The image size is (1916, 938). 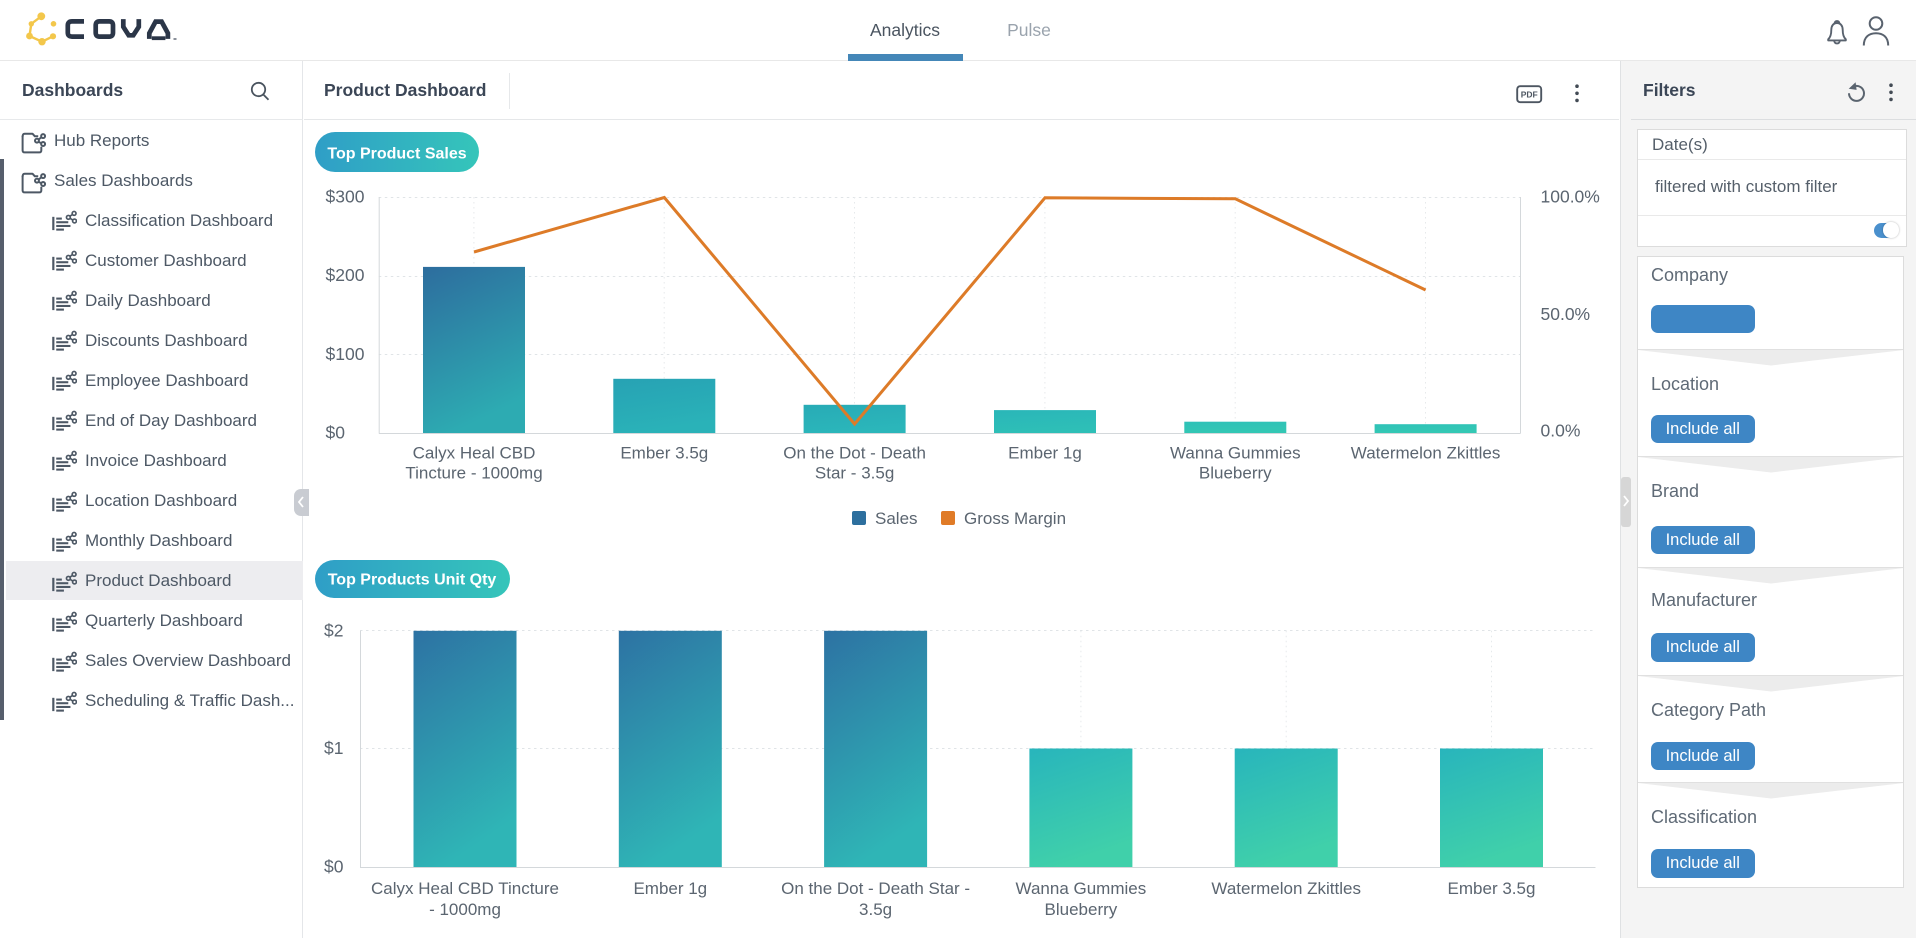 I want to click on svg-text: Star - 3.5g, so click(x=854, y=473).